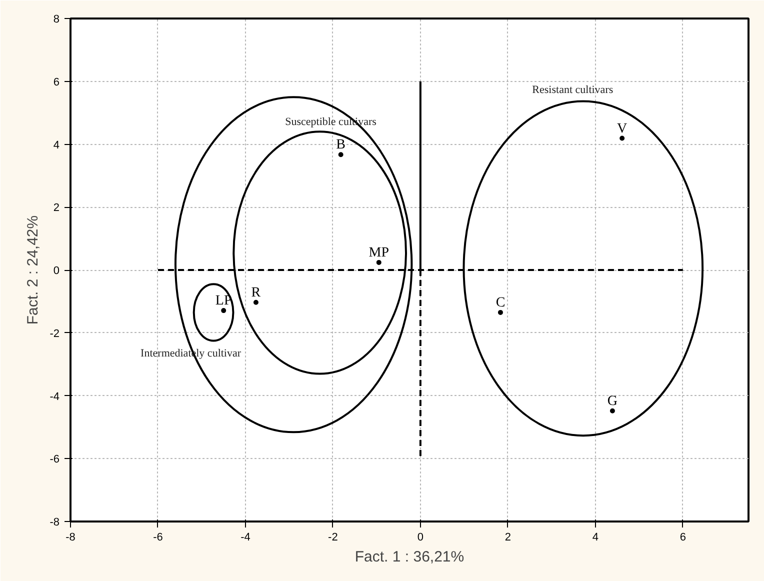 This screenshot has height=581, width=764. Describe the element at coordinates (622, 128) in the screenshot. I see `data-label: V` at that location.